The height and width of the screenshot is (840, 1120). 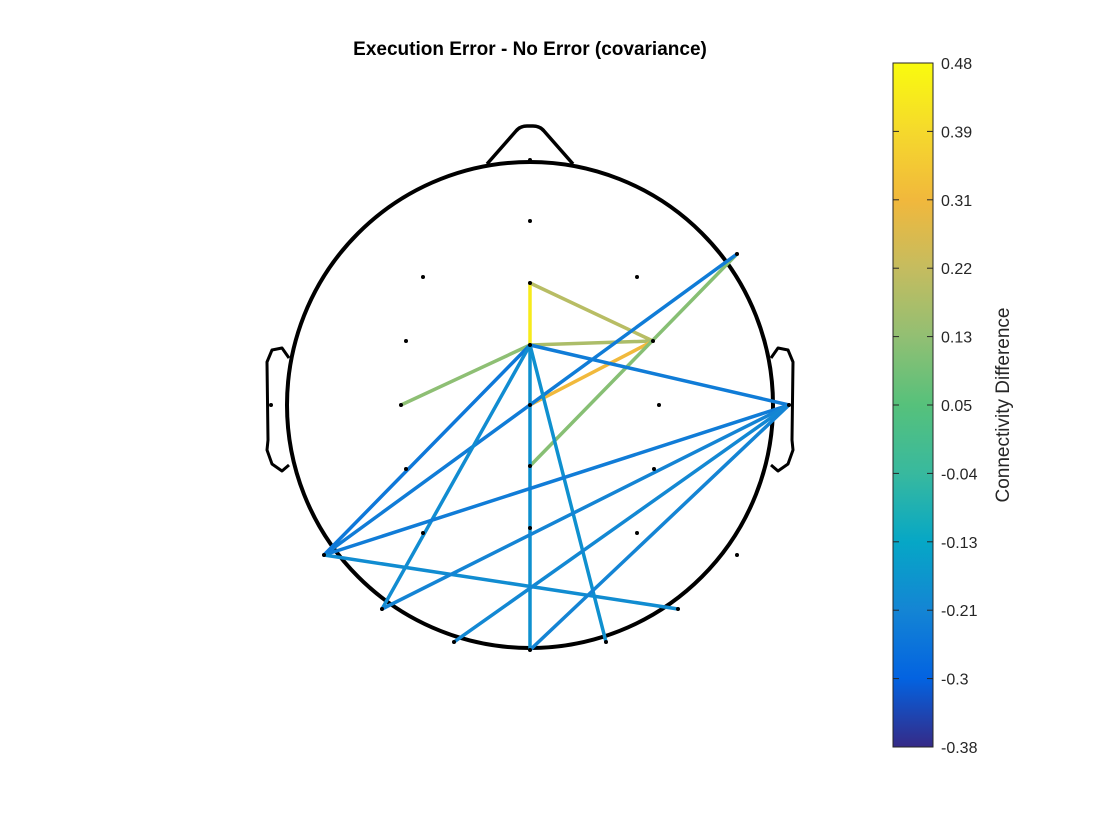 I want to click on connection-line-right-temporal-to-left-occipital, so click(x=621, y=523).